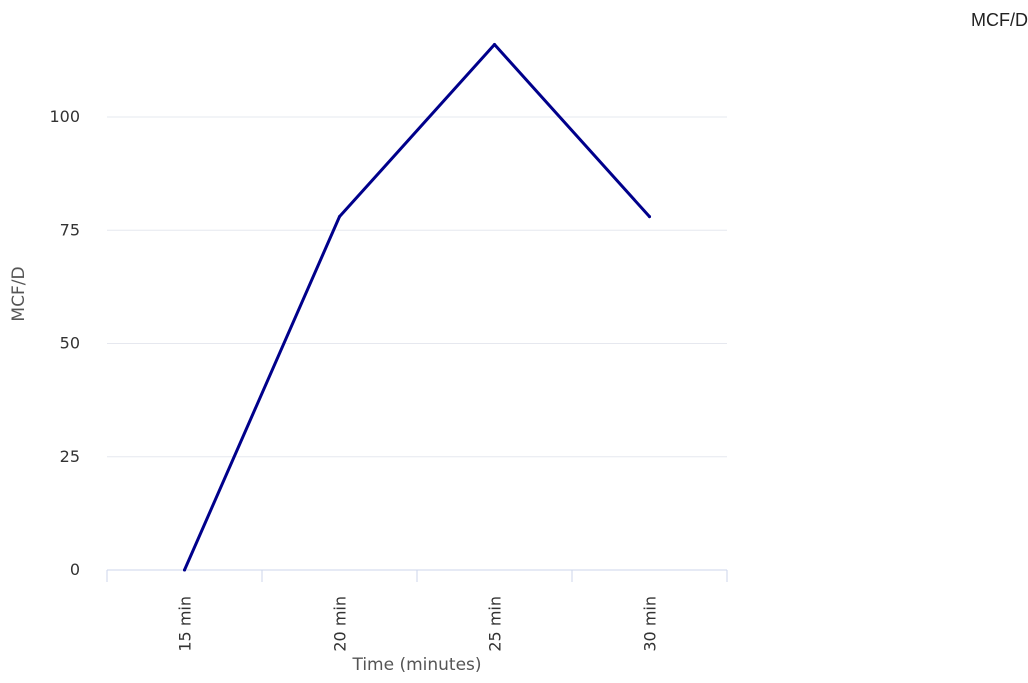  I want to click on y-tick-label: 100, so click(64, 116).